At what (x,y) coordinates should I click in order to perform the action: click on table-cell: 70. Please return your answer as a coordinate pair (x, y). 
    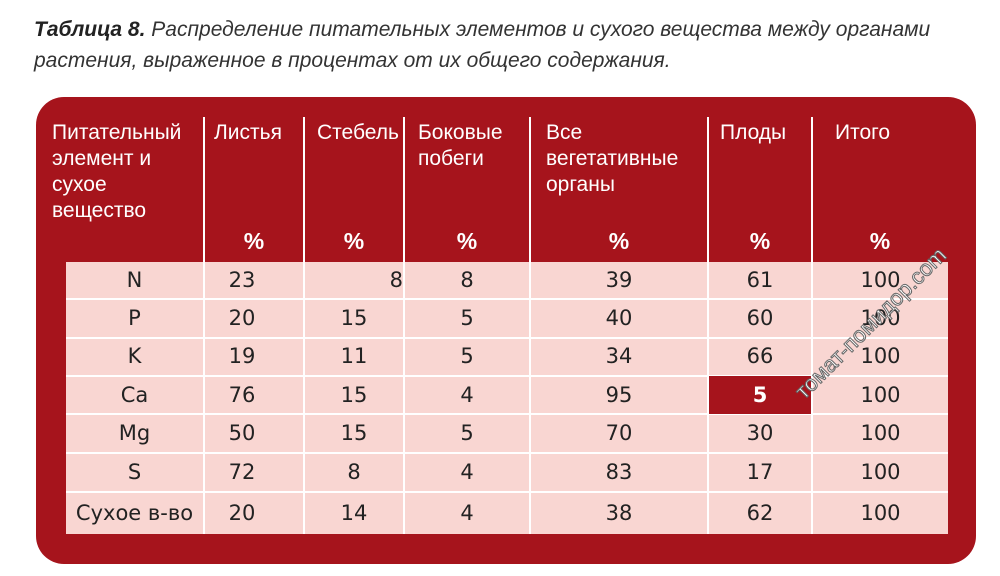
    Looking at the image, I should click on (619, 433).